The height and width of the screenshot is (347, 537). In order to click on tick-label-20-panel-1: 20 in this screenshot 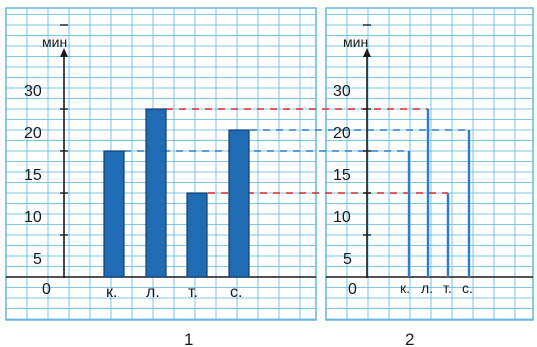, I will do `click(33, 133)`.